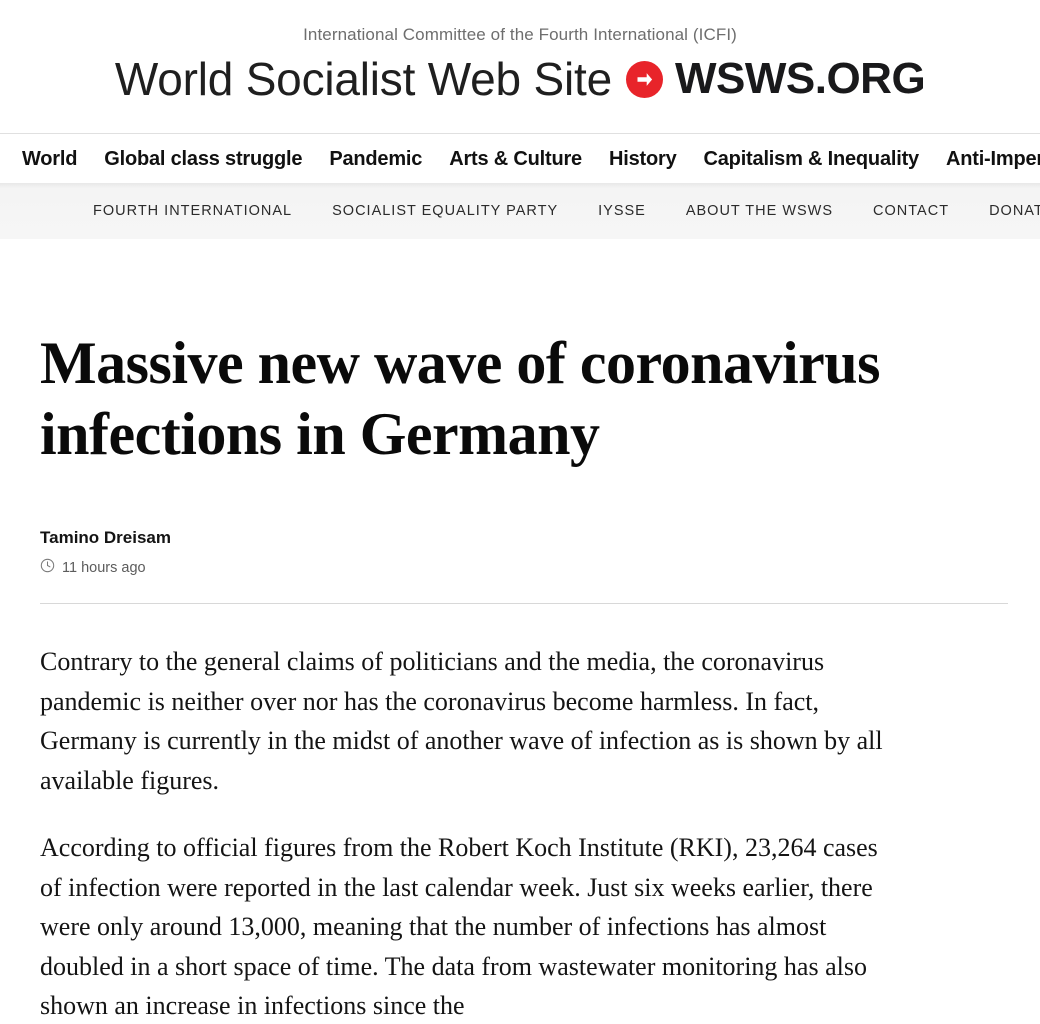 The width and height of the screenshot is (1040, 1024). Describe the element at coordinates (193, 211) in the screenshot. I see `subnav-item-fourth-international: FOURTH INTERNATIONAL` at that location.